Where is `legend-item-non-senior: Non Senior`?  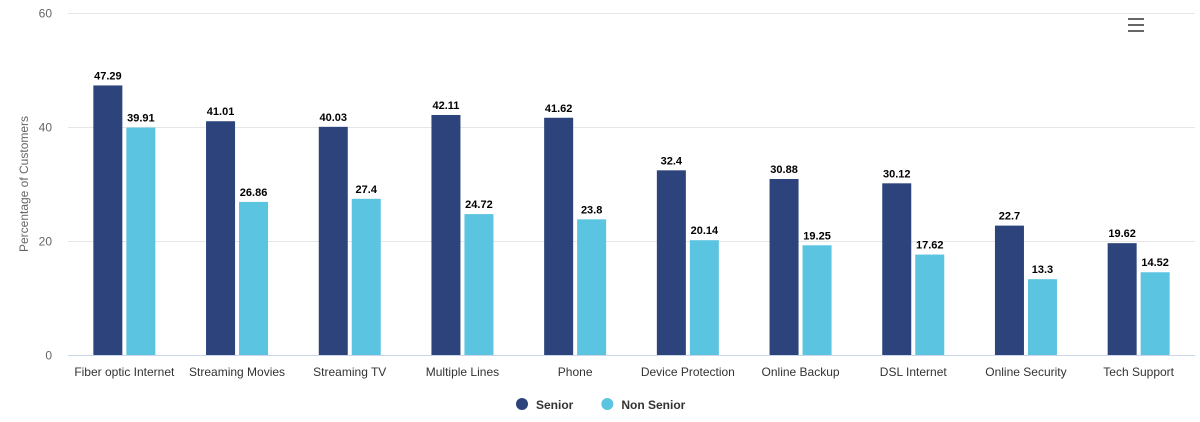 legend-item-non-senior: Non Senior is located at coordinates (643, 405).